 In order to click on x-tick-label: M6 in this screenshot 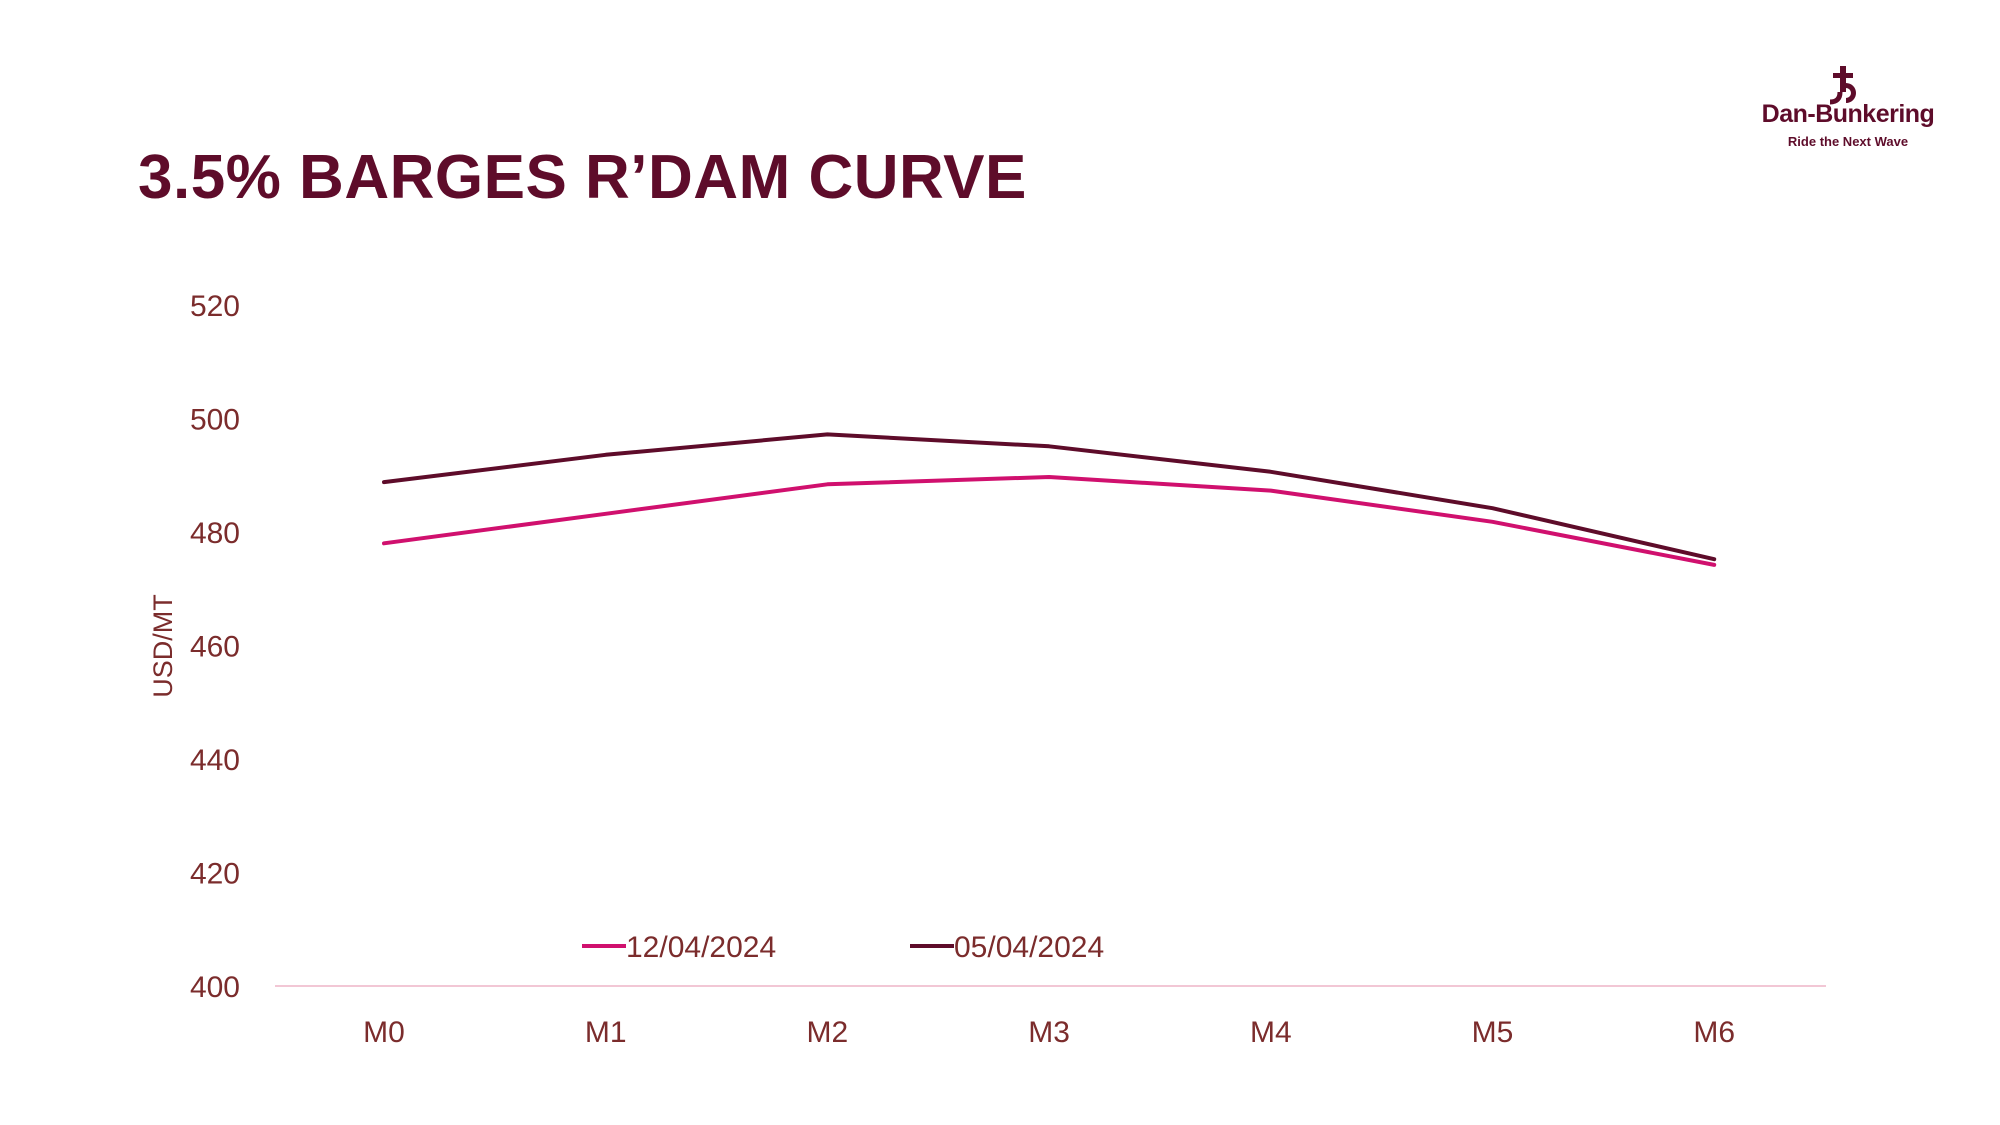, I will do `click(1714, 1032)`.